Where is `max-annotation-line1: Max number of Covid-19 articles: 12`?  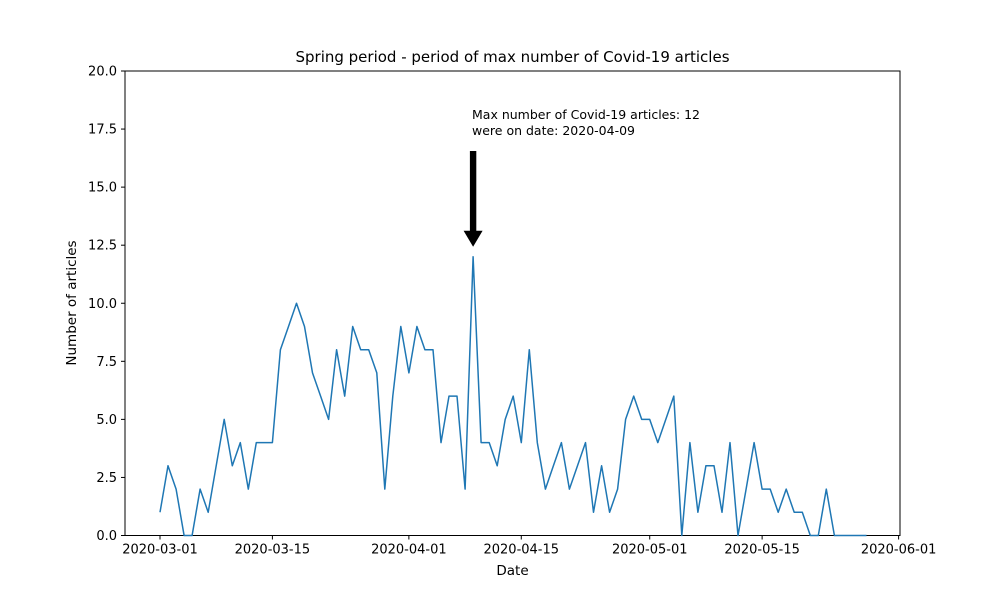 max-annotation-line1: Max number of Covid-19 articles: 12 is located at coordinates (586, 114).